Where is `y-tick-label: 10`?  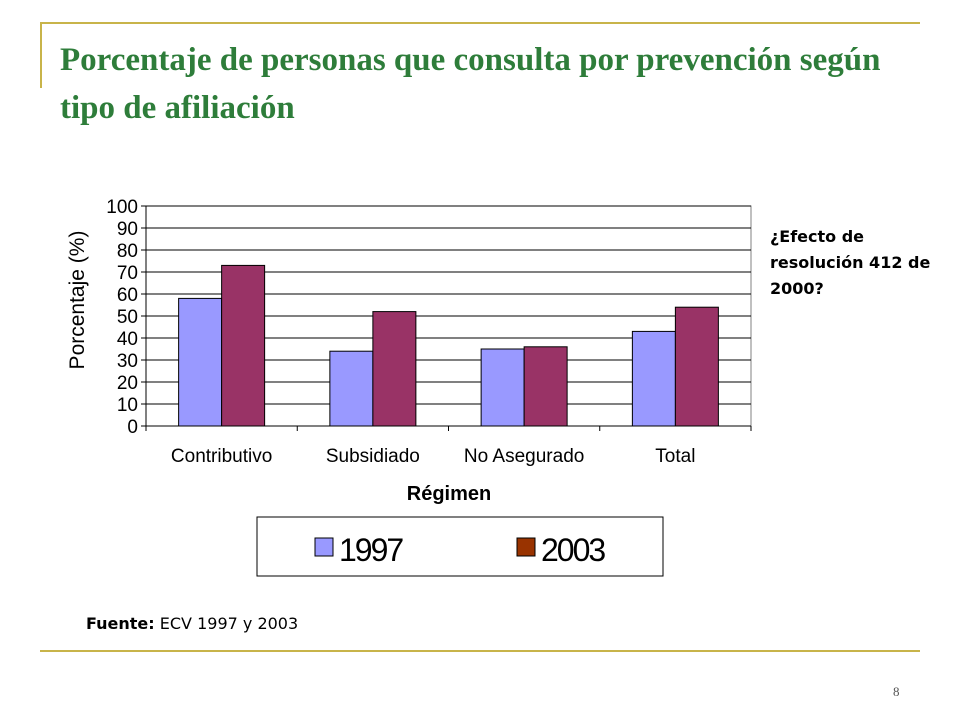
y-tick-label: 10 is located at coordinates (127, 405).